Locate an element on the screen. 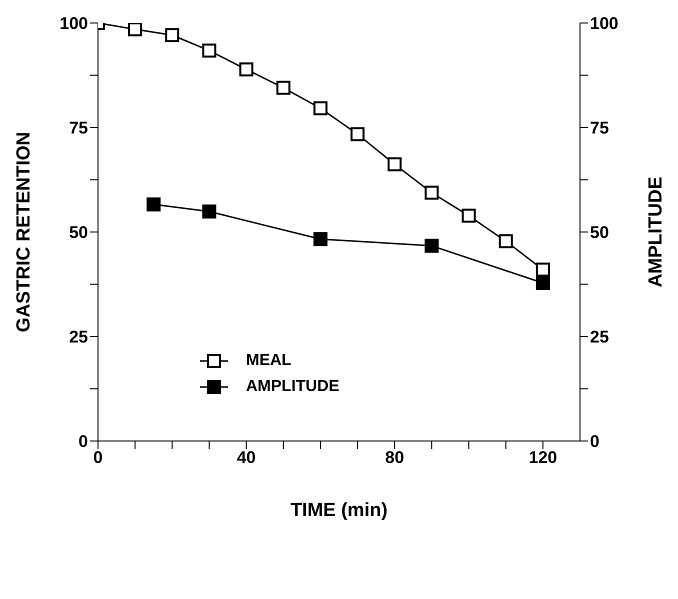  y2-tick-label: 25 is located at coordinates (599, 337).